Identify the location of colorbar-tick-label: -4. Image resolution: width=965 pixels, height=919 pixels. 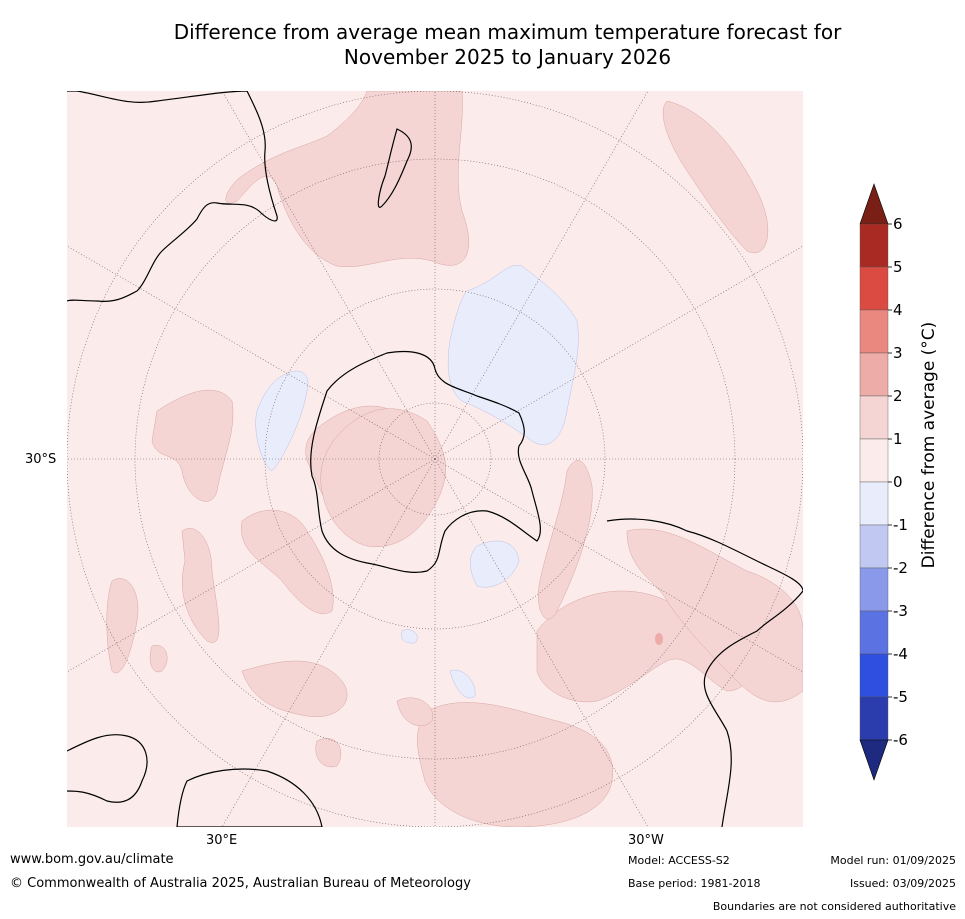
(900, 654).